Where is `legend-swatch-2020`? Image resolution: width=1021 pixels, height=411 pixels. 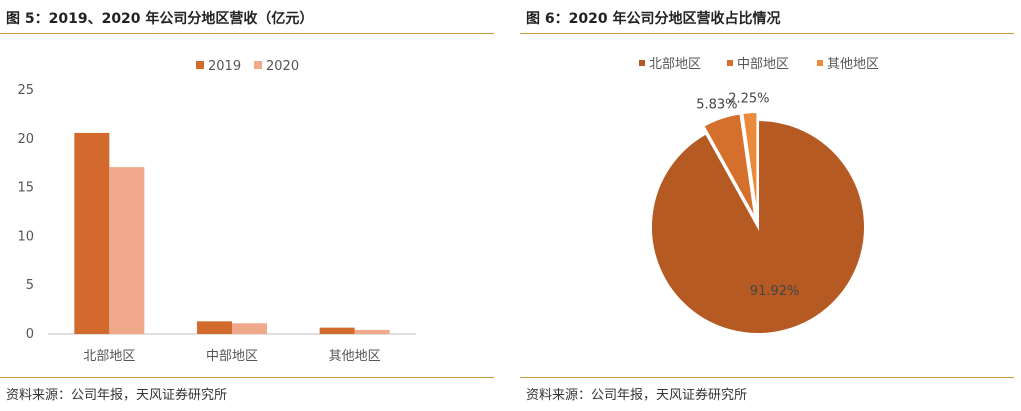 legend-swatch-2020 is located at coordinates (258, 65).